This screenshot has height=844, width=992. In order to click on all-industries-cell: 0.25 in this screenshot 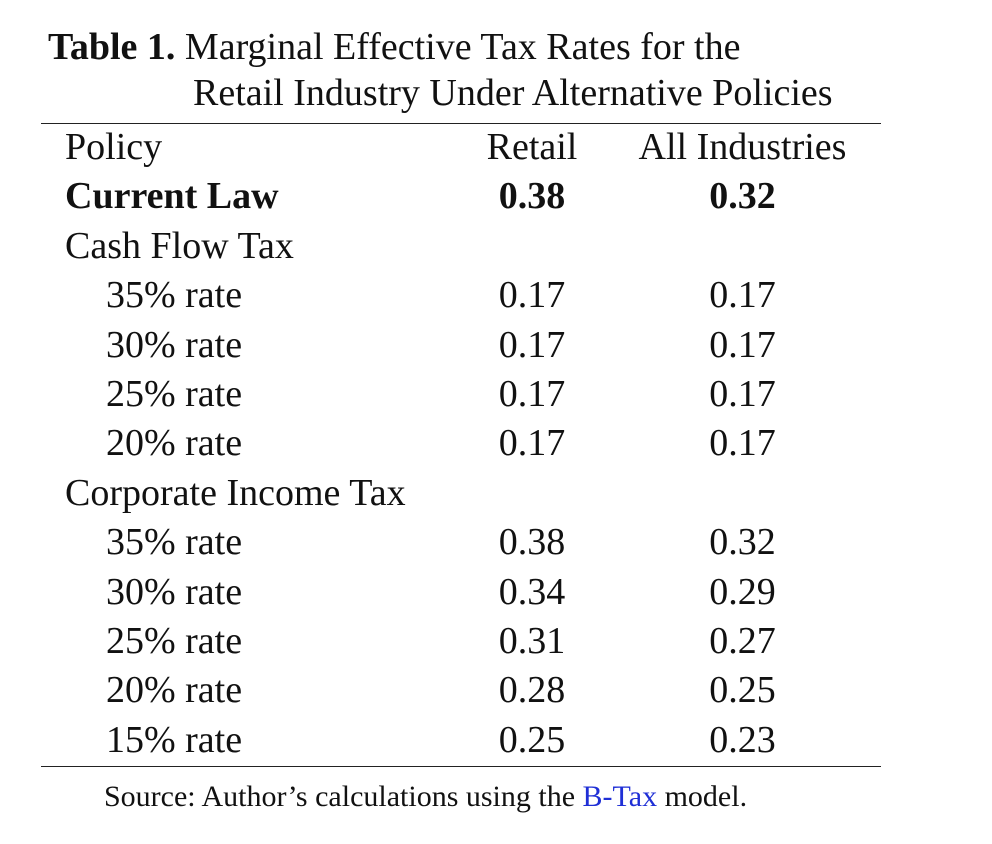, I will do `click(742, 690)`.